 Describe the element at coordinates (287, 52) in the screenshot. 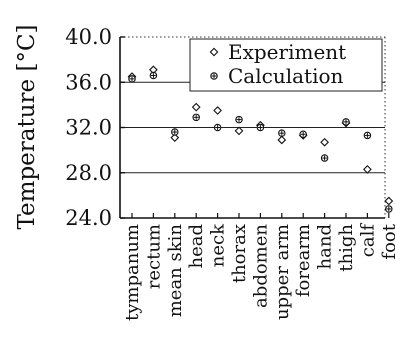

I see `legend-label-experiment: Experiment` at that location.